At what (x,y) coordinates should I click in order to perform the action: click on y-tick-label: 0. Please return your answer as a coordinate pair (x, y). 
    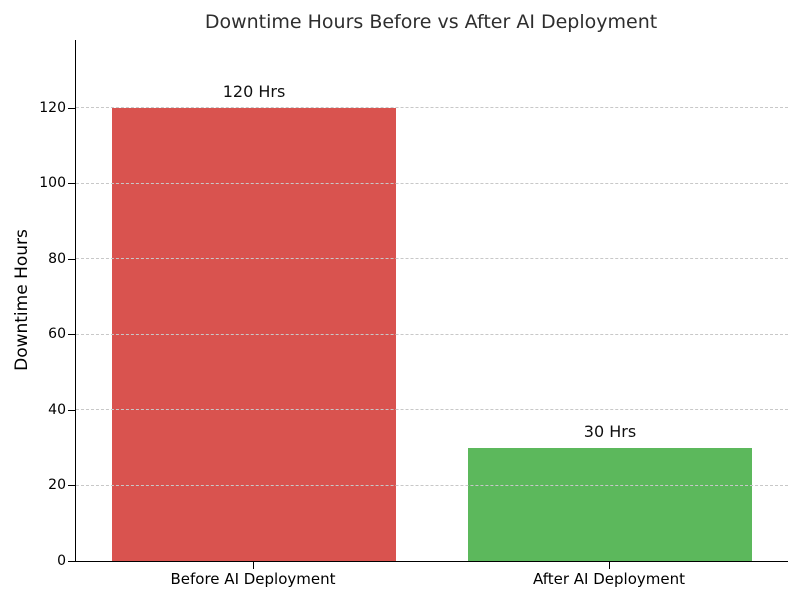
    Looking at the image, I should click on (61, 561).